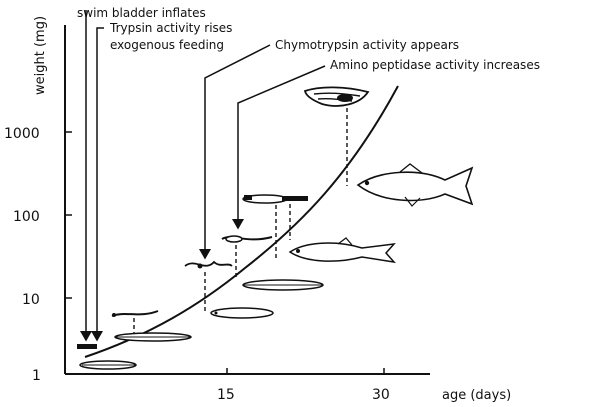 The height and width of the screenshot is (407, 599). I want to click on y-axis-title: weight (mg), so click(40, 55).